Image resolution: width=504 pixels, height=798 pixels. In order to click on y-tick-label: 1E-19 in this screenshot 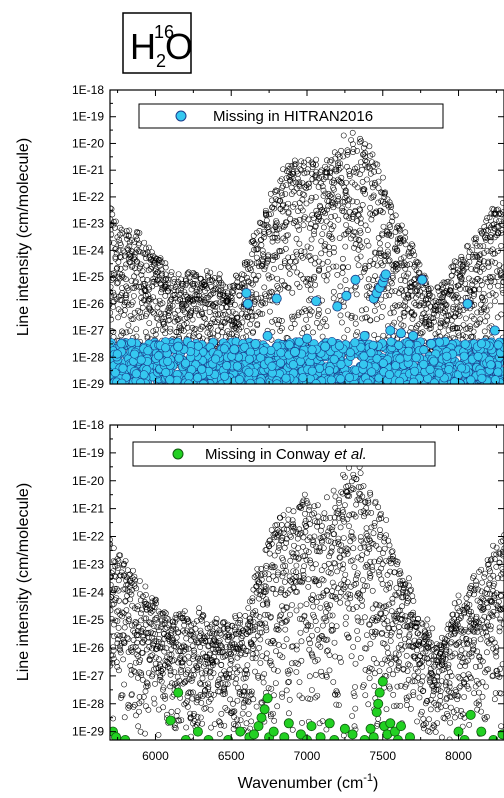, I will do `click(88, 117)`.